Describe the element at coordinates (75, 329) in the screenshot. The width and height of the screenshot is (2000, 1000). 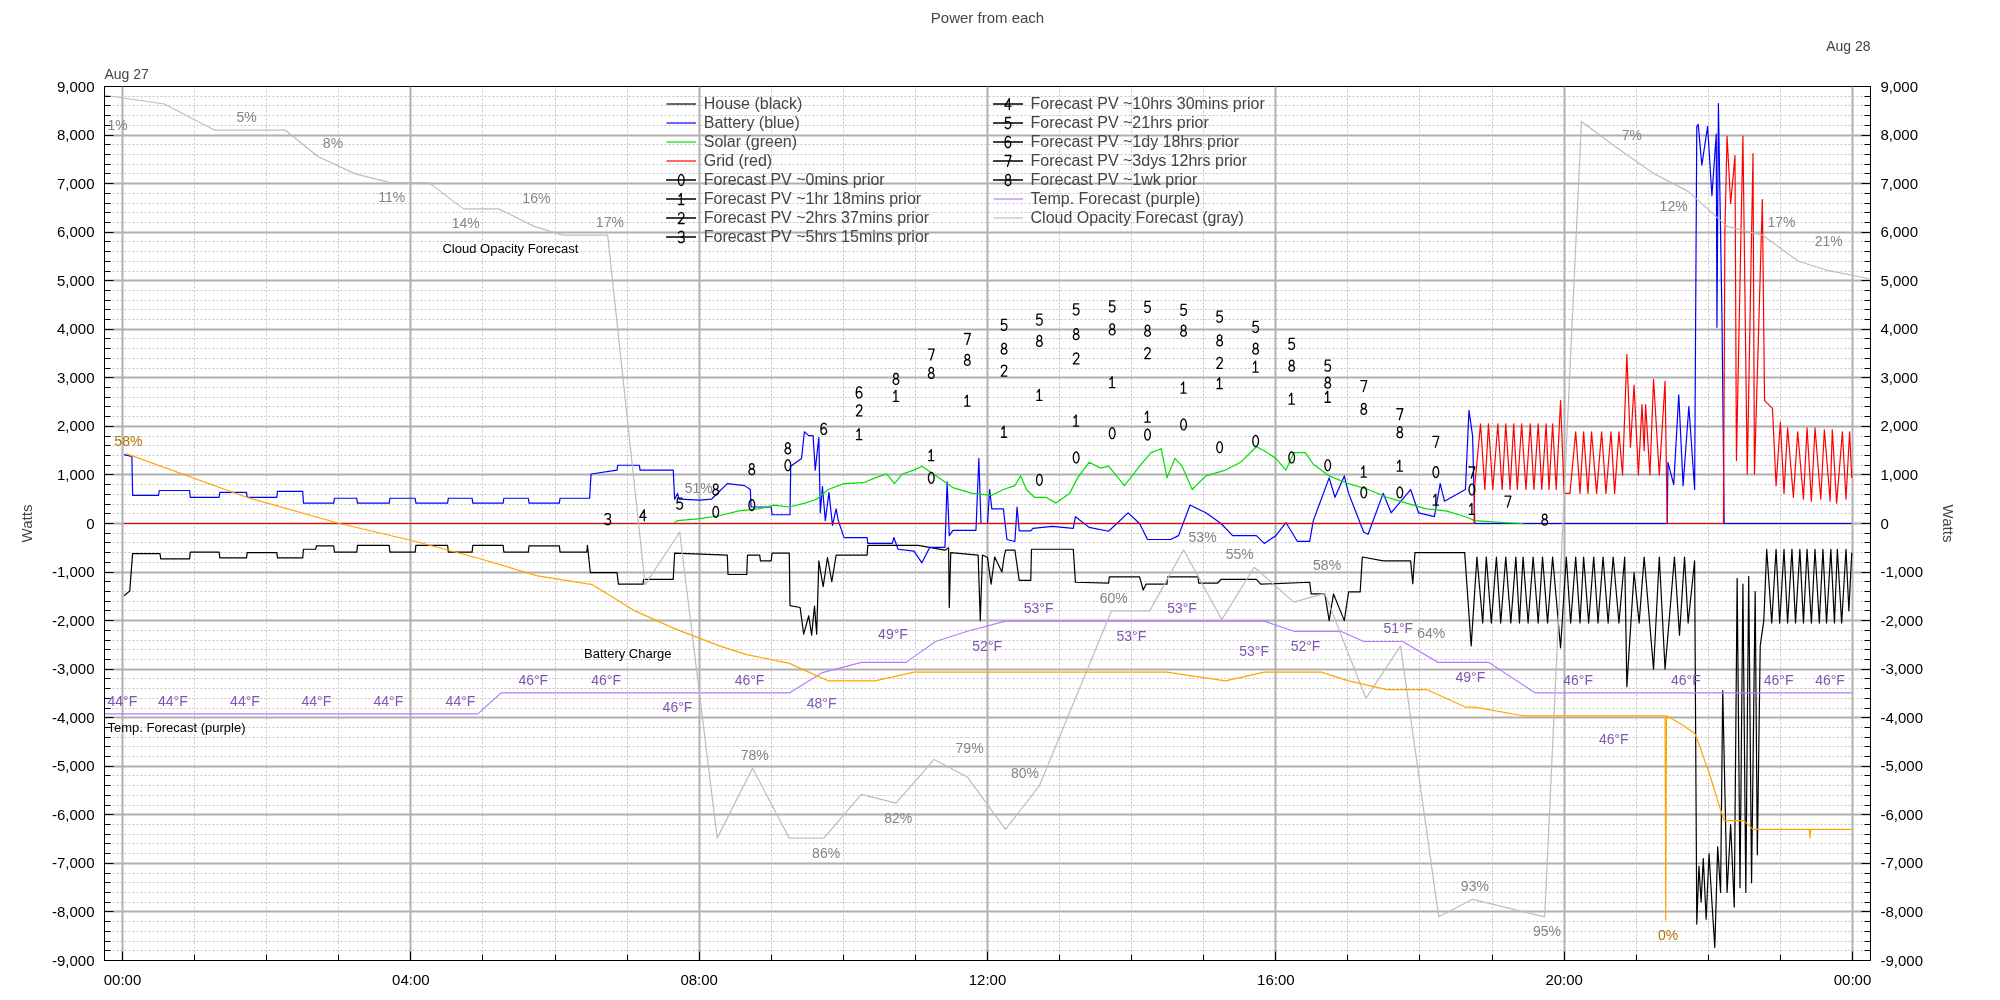
I see `y-tick-label: 4,000` at that location.